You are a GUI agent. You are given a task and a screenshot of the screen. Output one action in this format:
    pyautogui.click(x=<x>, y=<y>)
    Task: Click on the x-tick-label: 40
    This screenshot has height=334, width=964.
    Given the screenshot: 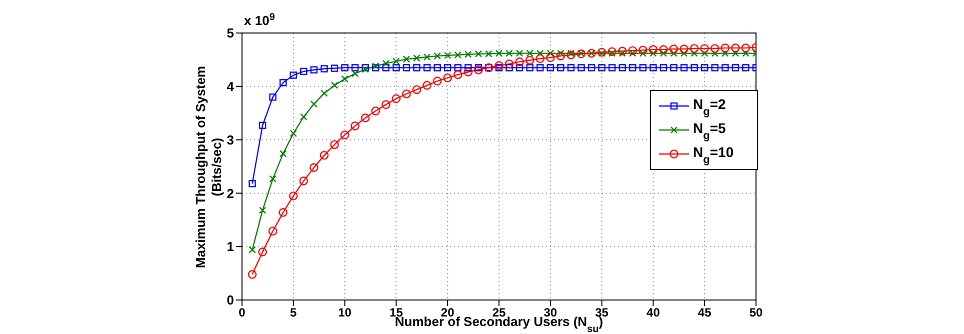 What is the action you would take?
    pyautogui.click(x=653, y=313)
    